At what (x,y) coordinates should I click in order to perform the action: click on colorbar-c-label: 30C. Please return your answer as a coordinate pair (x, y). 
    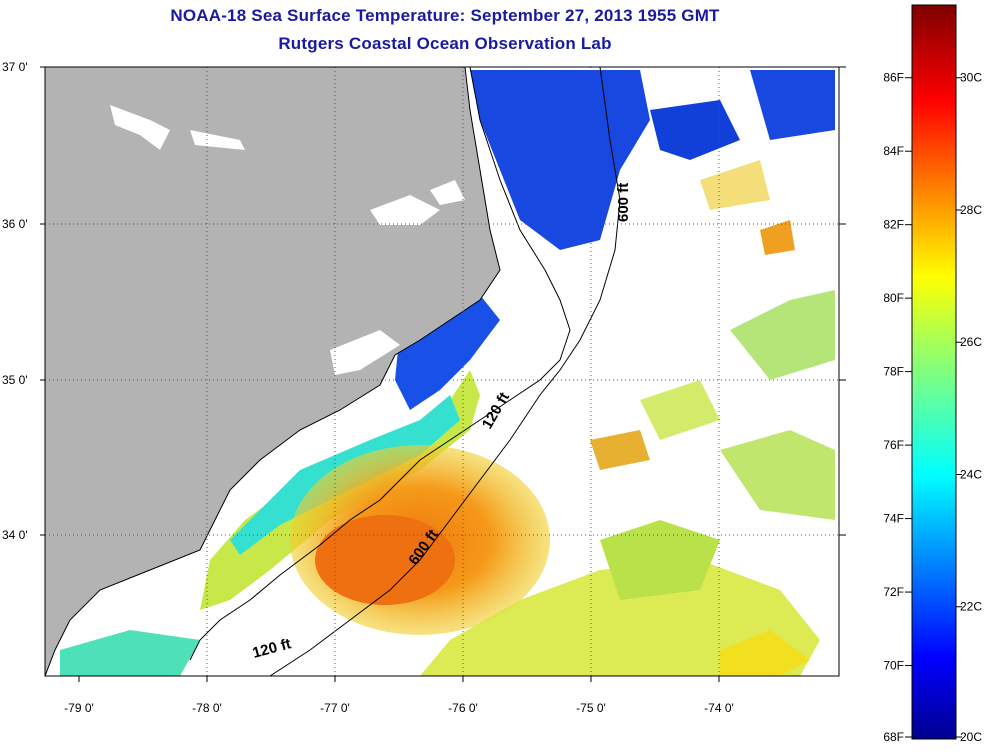
    Looking at the image, I should click on (971, 78).